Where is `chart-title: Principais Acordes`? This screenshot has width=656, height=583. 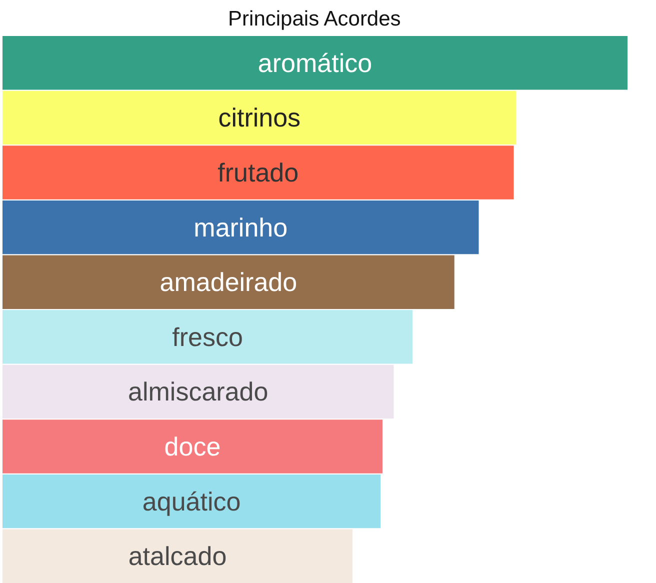
chart-title: Principais Acordes is located at coordinates (314, 19).